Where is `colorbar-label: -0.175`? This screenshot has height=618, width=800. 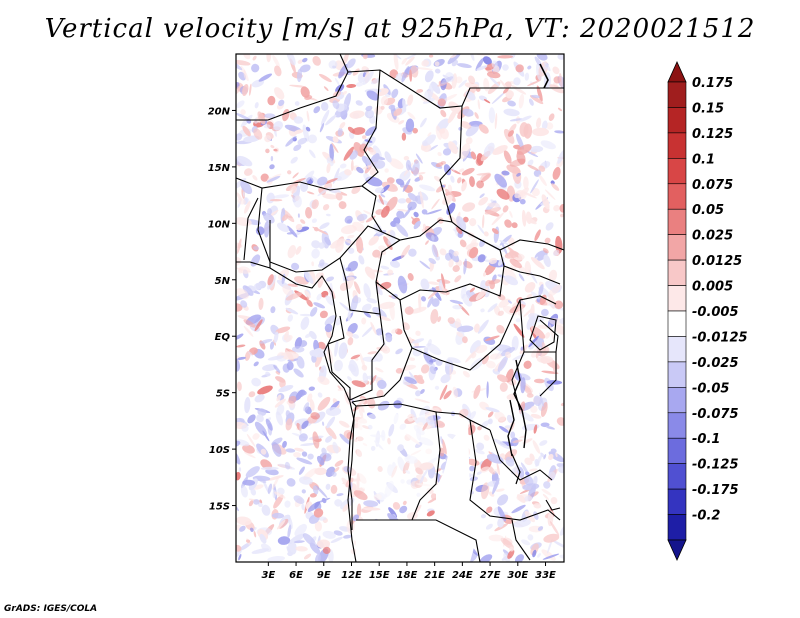
colorbar-label: -0.175 is located at coordinates (715, 490).